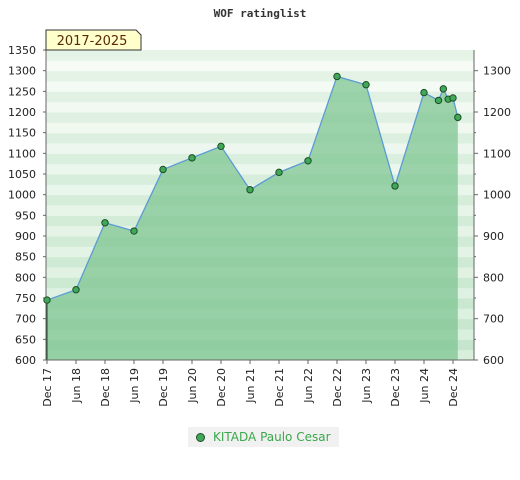  Describe the element at coordinates (22, 153) in the screenshot. I see `left-tick-label: 1100` at that location.